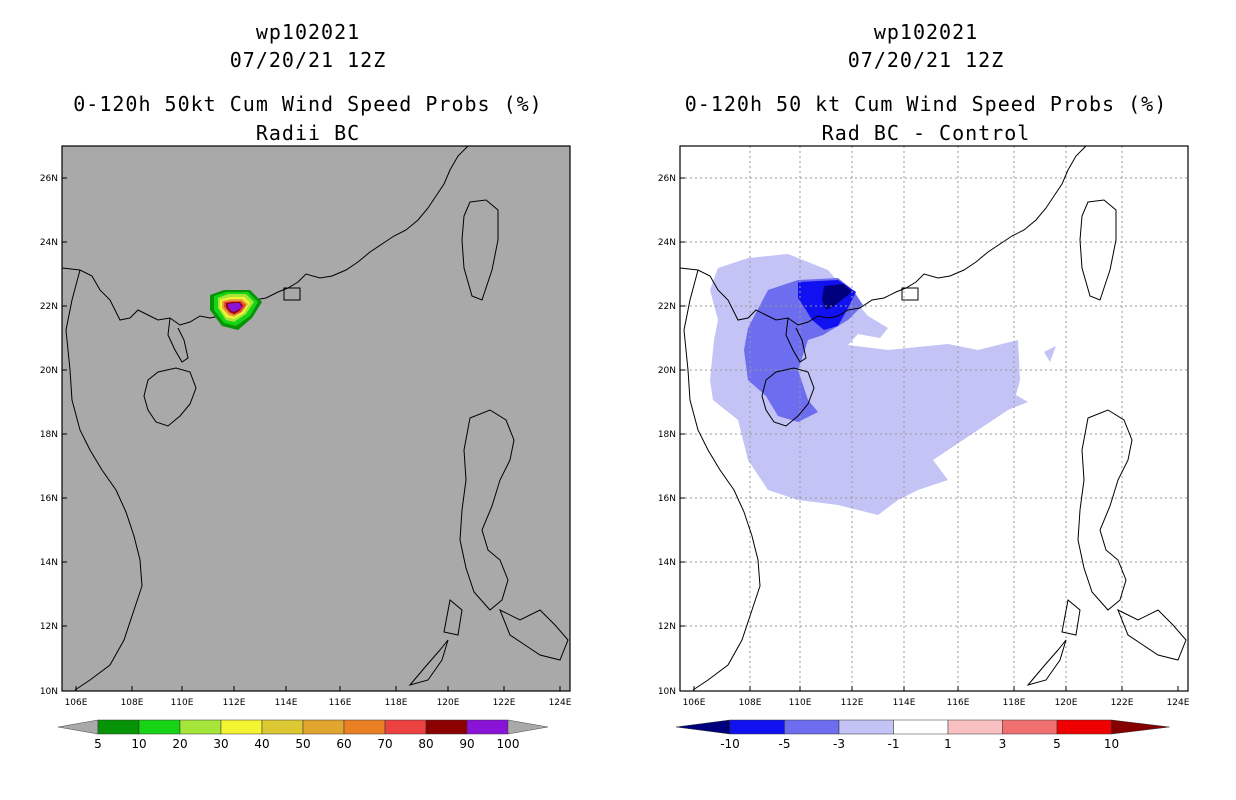 This screenshot has width=1236, height=800. I want to click on left-lon-label: 114E, so click(286, 703).